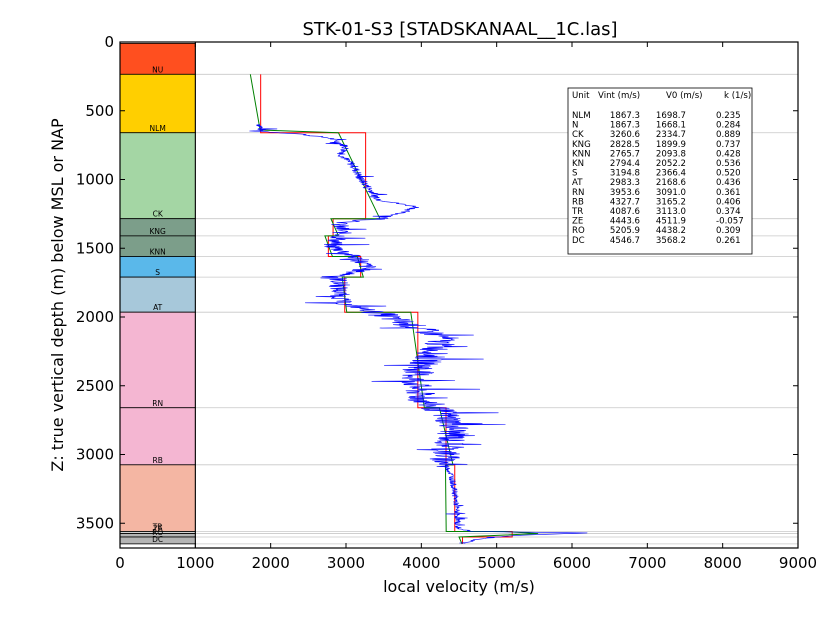  What do you see at coordinates (581, 145) in the screenshot?
I see `legend-cell: KNG` at bounding box center [581, 145].